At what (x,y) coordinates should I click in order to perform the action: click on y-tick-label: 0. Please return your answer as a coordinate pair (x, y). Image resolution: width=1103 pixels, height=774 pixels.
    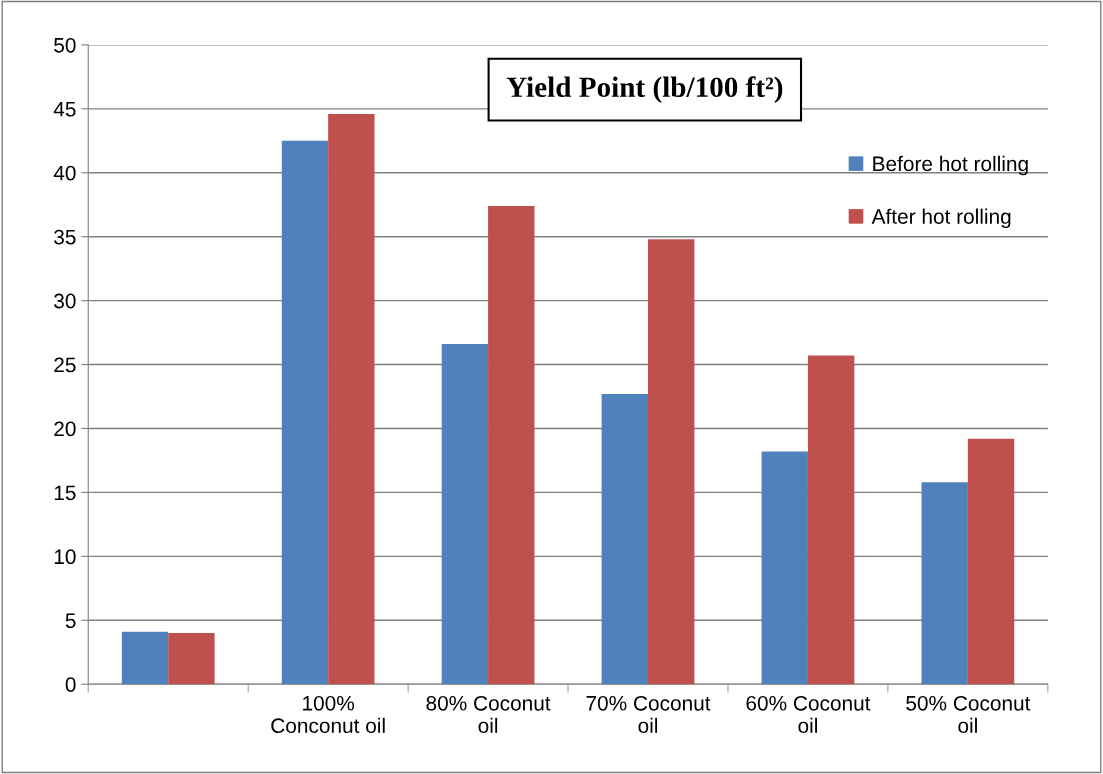
    Looking at the image, I should click on (70, 684).